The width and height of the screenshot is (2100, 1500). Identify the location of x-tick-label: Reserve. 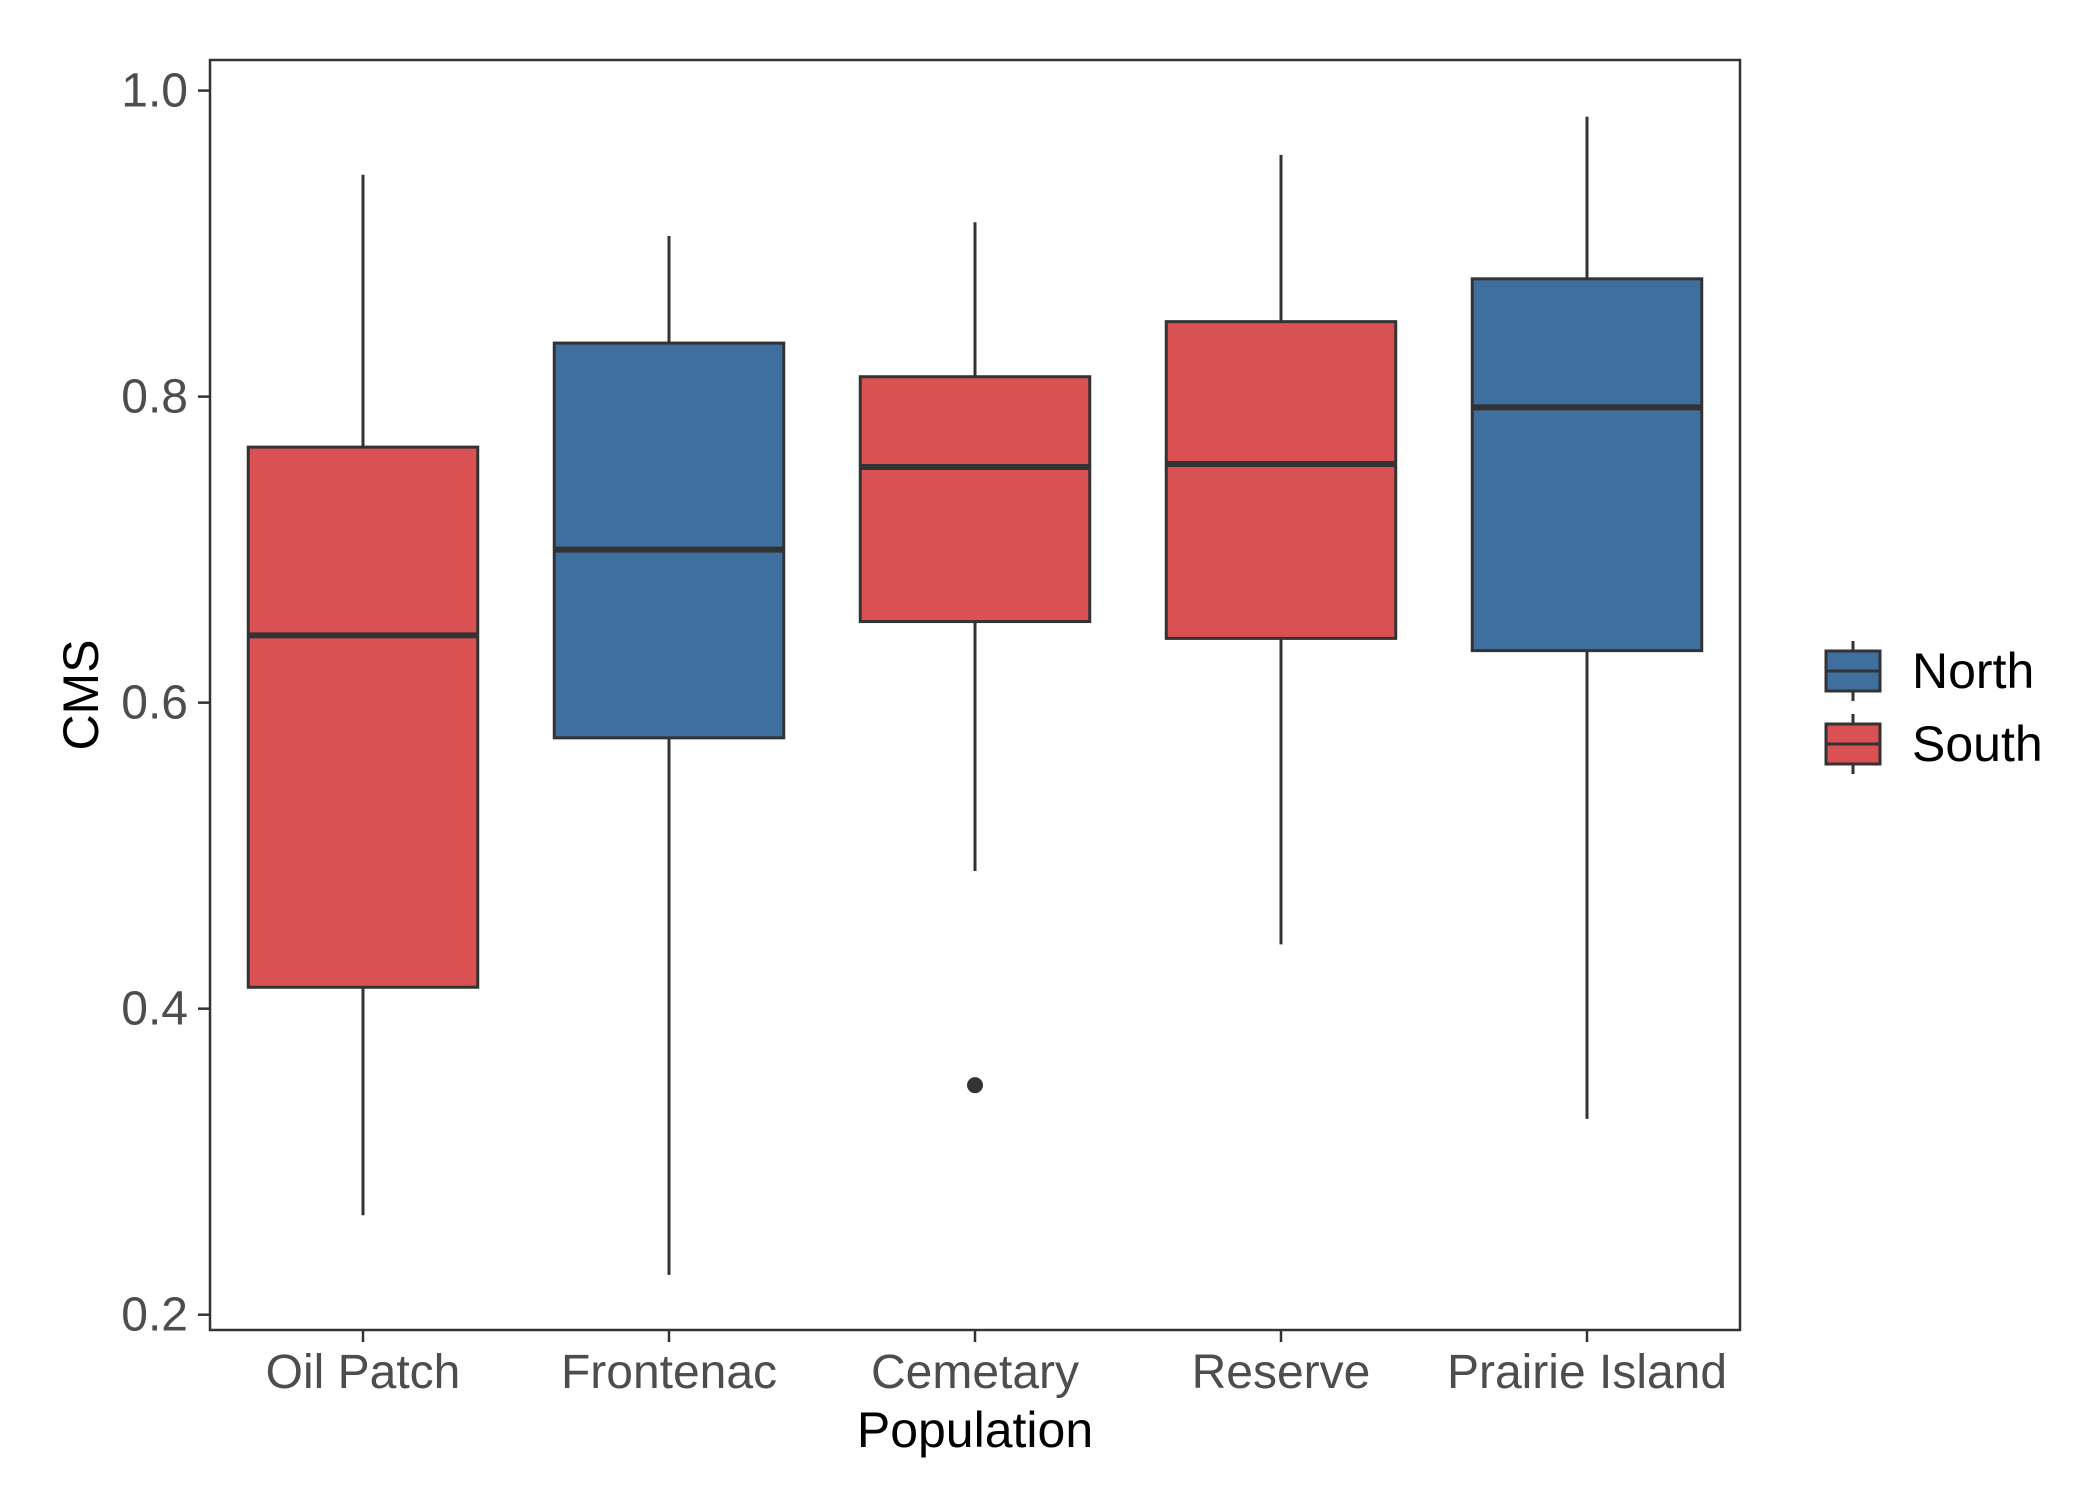
(1281, 1372).